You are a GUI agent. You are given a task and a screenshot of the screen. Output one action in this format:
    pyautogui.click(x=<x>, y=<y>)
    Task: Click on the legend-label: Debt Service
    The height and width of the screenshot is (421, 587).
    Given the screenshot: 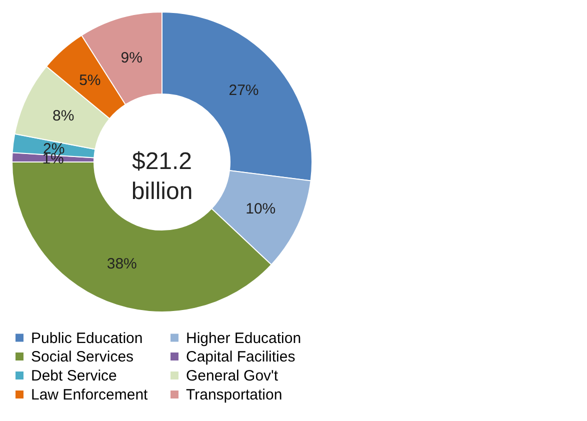 What is the action you would take?
    pyautogui.click(x=74, y=376)
    